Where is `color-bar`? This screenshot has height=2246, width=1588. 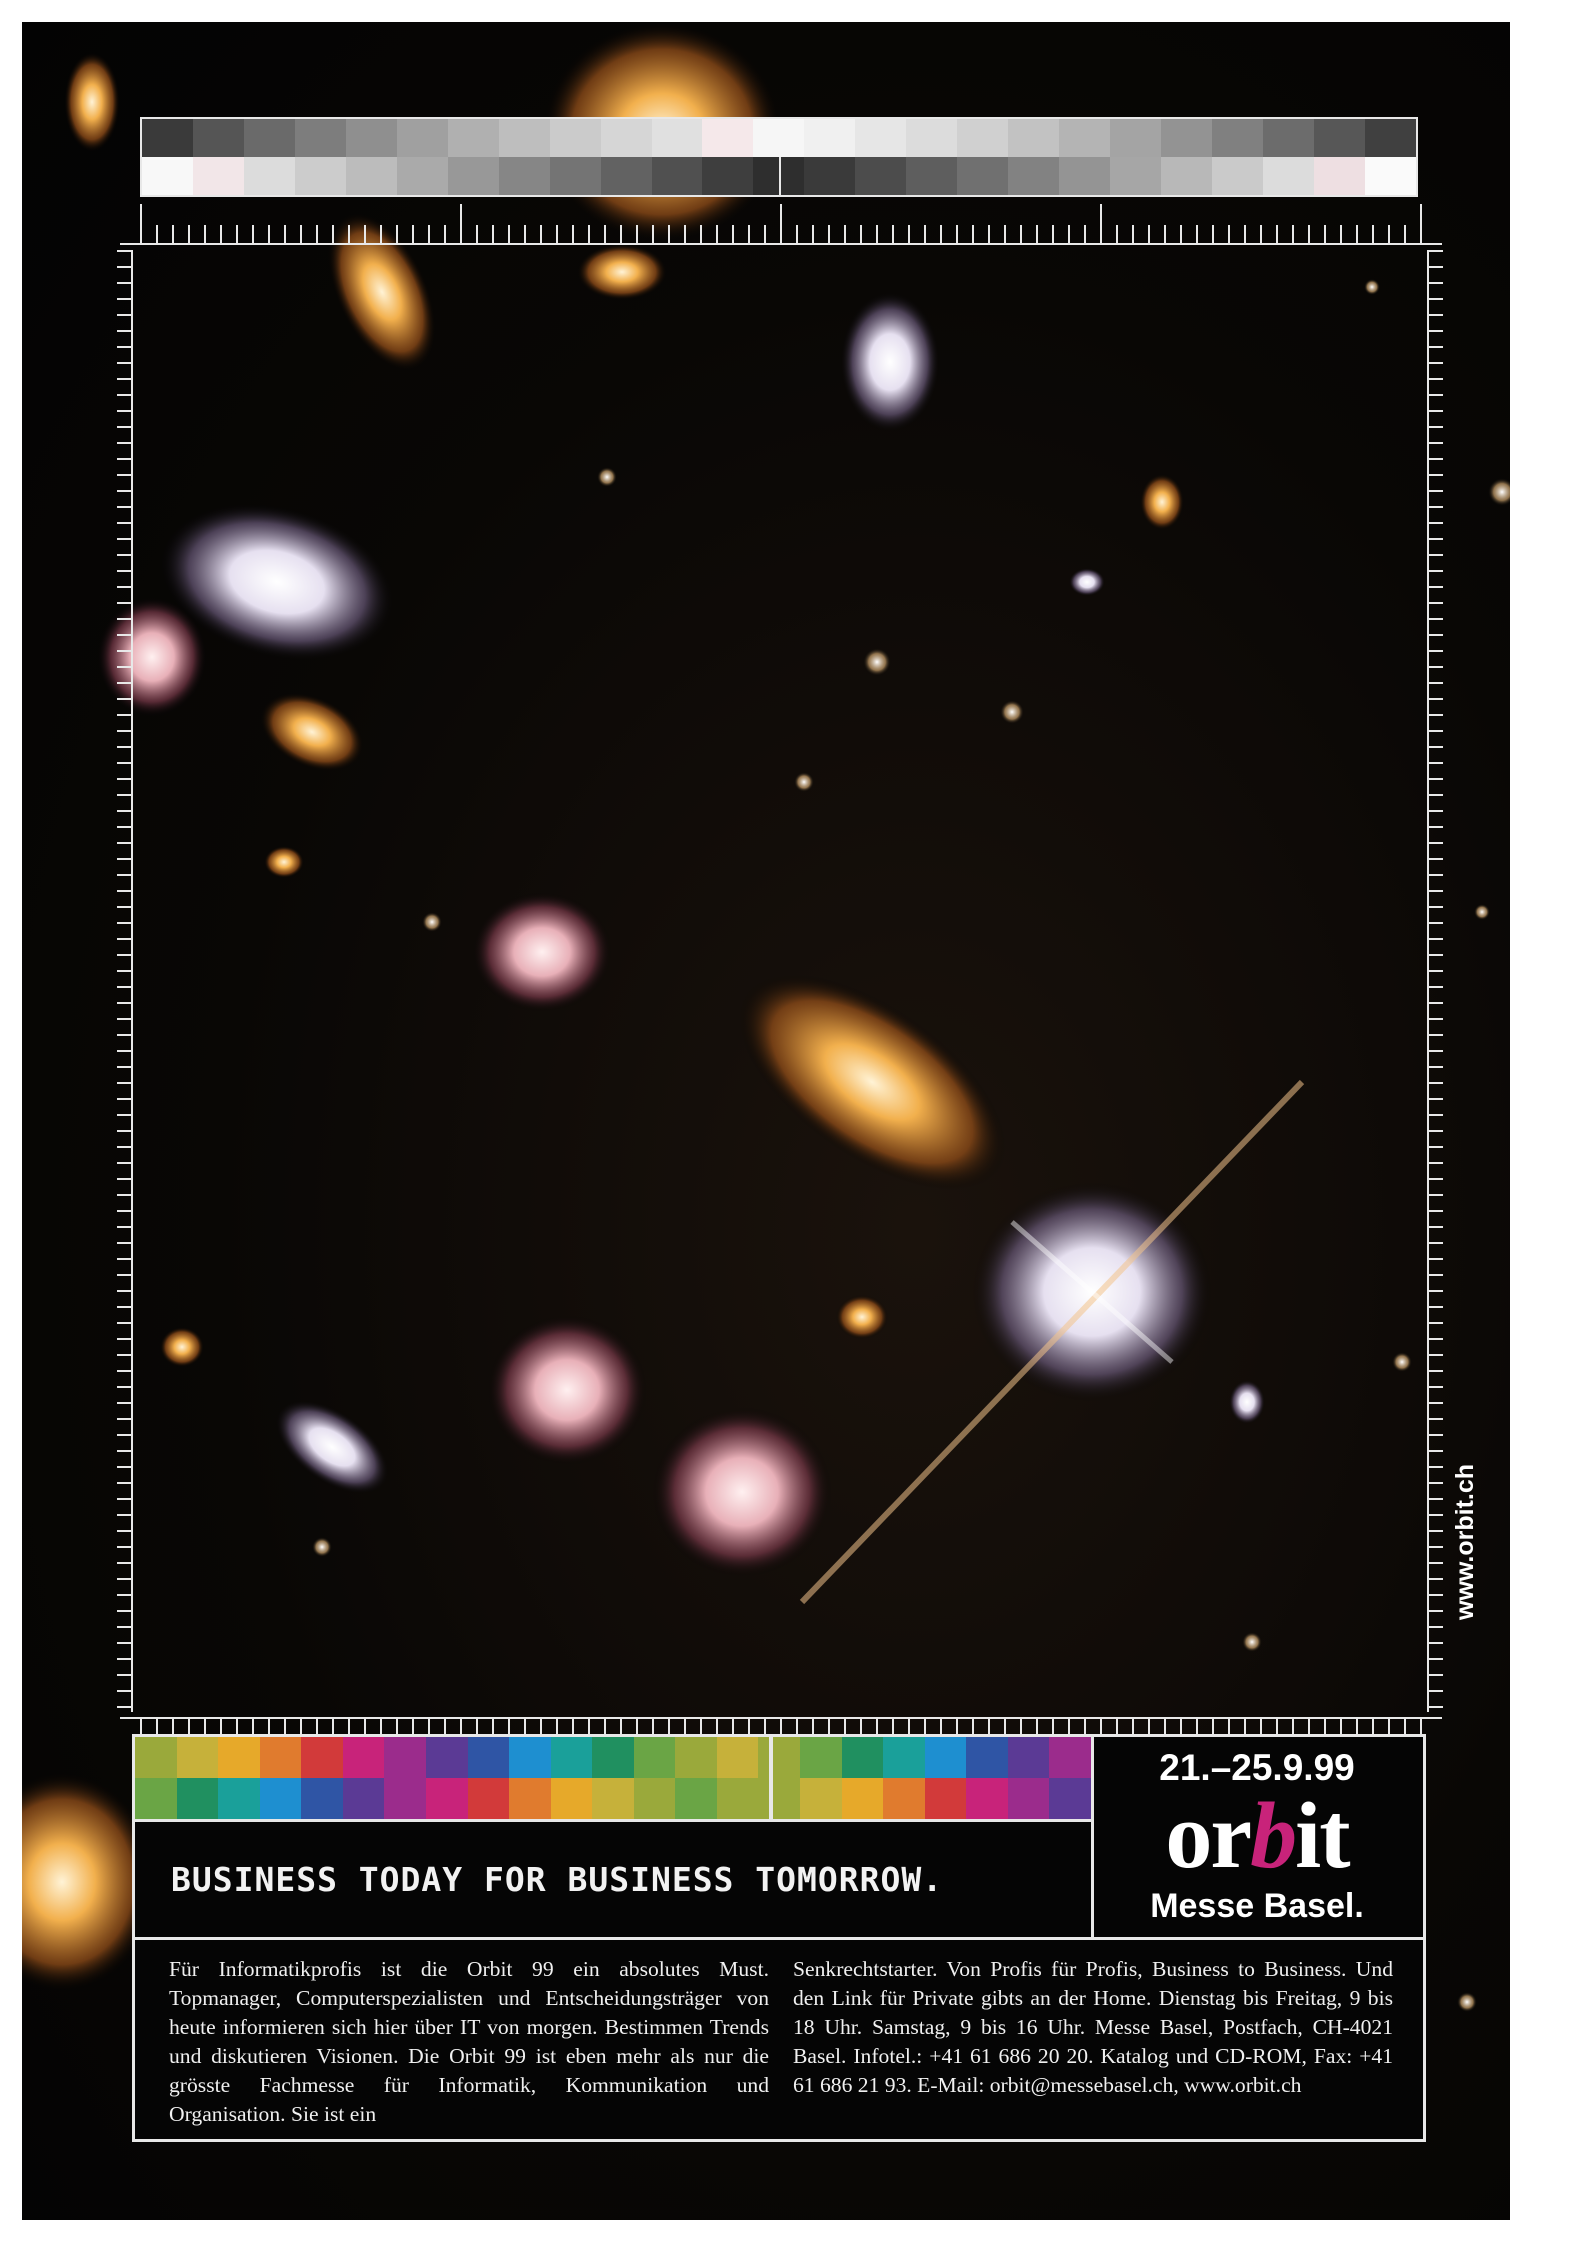
color-bar is located at coordinates (613, 1778).